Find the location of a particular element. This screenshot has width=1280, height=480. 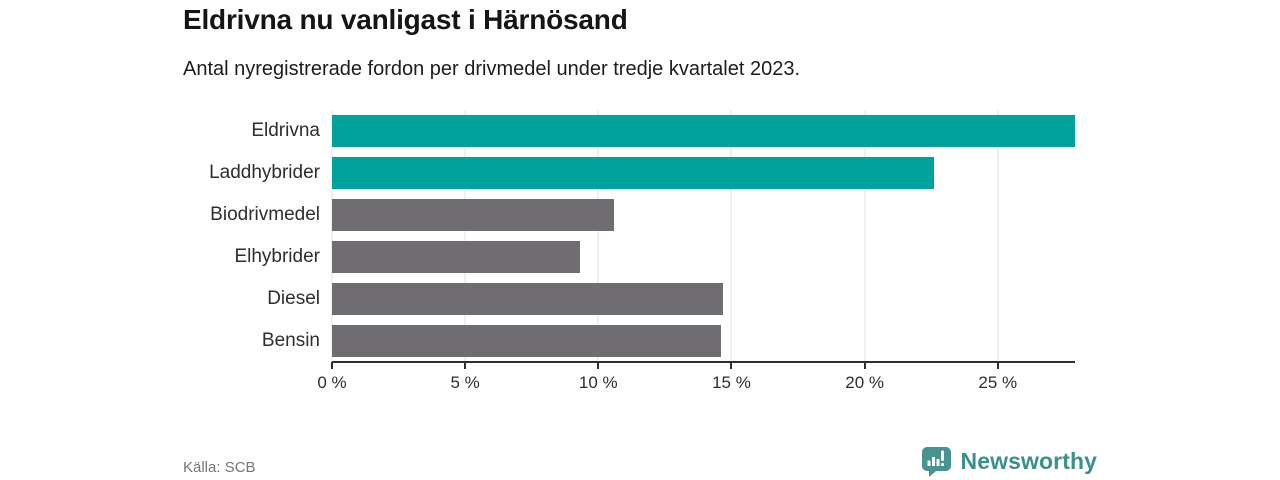

chart-row: Diesel is located at coordinates (671, 299).